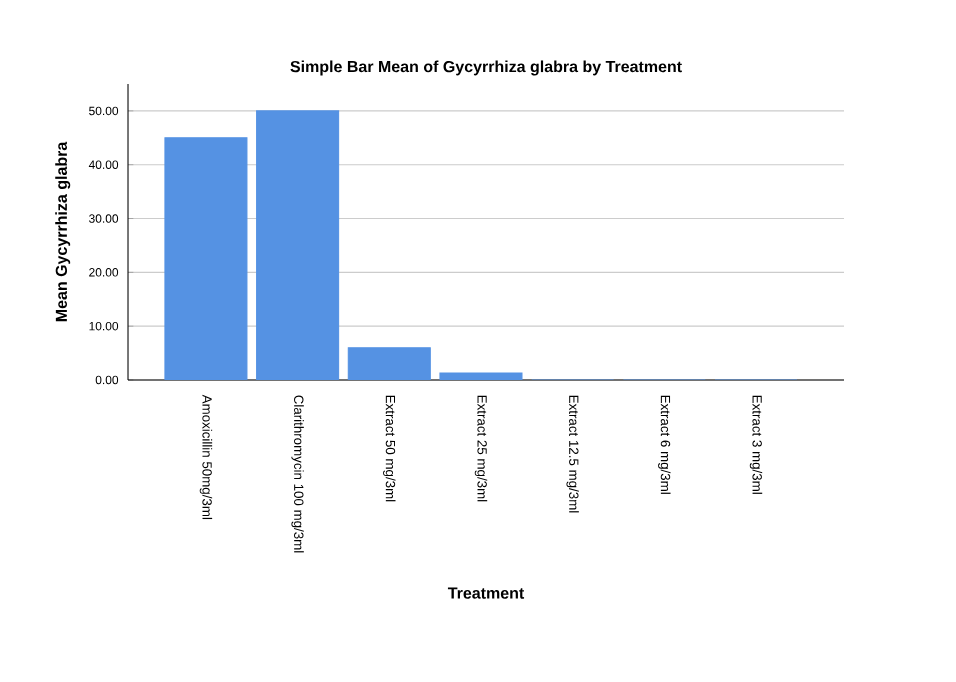 The height and width of the screenshot is (682, 956). What do you see at coordinates (63, 231) in the screenshot?
I see `y-axis-title: Mean Gycyrrhiza glabra` at bounding box center [63, 231].